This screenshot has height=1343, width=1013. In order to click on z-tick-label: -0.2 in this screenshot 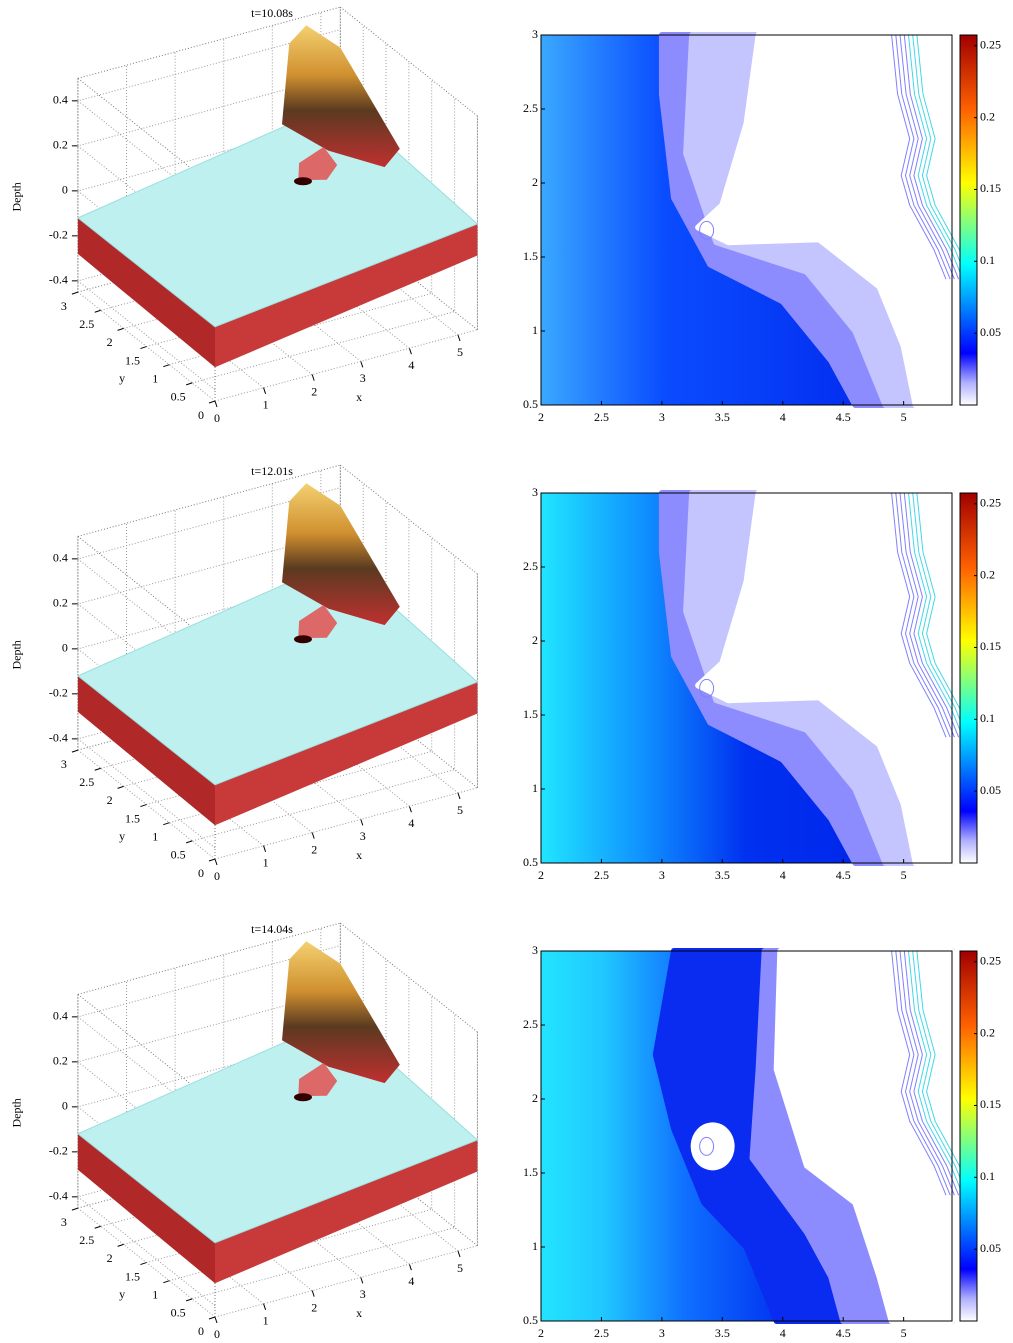, I will do `click(58, 693)`.